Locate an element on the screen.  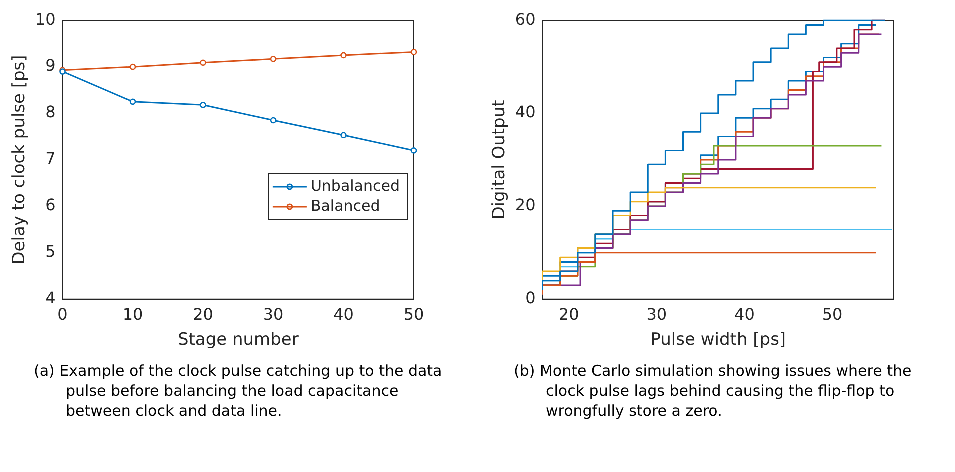
y-tick-label: 6 is located at coordinates (51, 205).